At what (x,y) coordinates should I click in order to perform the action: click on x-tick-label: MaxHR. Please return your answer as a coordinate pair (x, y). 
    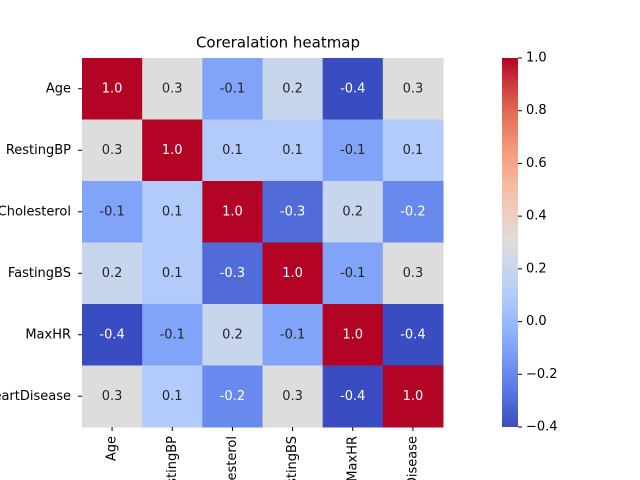
    Looking at the image, I should click on (352, 458).